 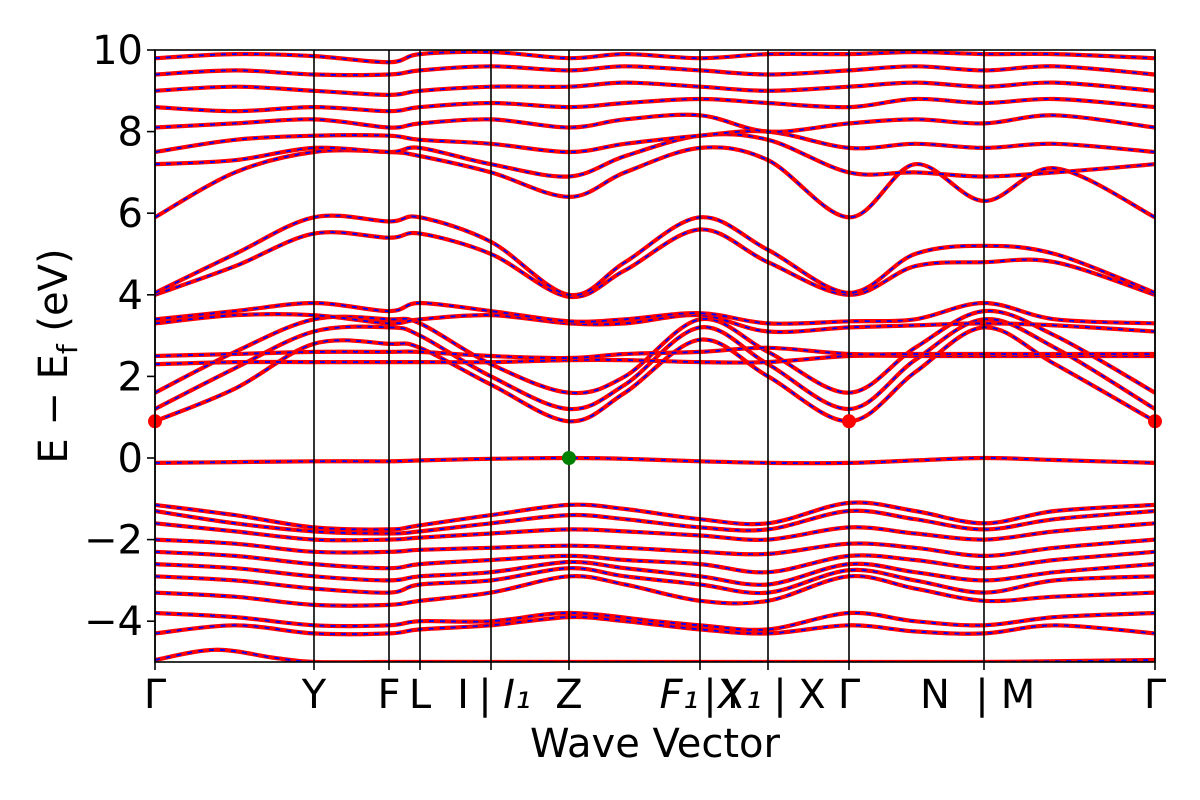 What do you see at coordinates (130, 459) in the screenshot?
I see `y-tick-label-2: 0` at bounding box center [130, 459].